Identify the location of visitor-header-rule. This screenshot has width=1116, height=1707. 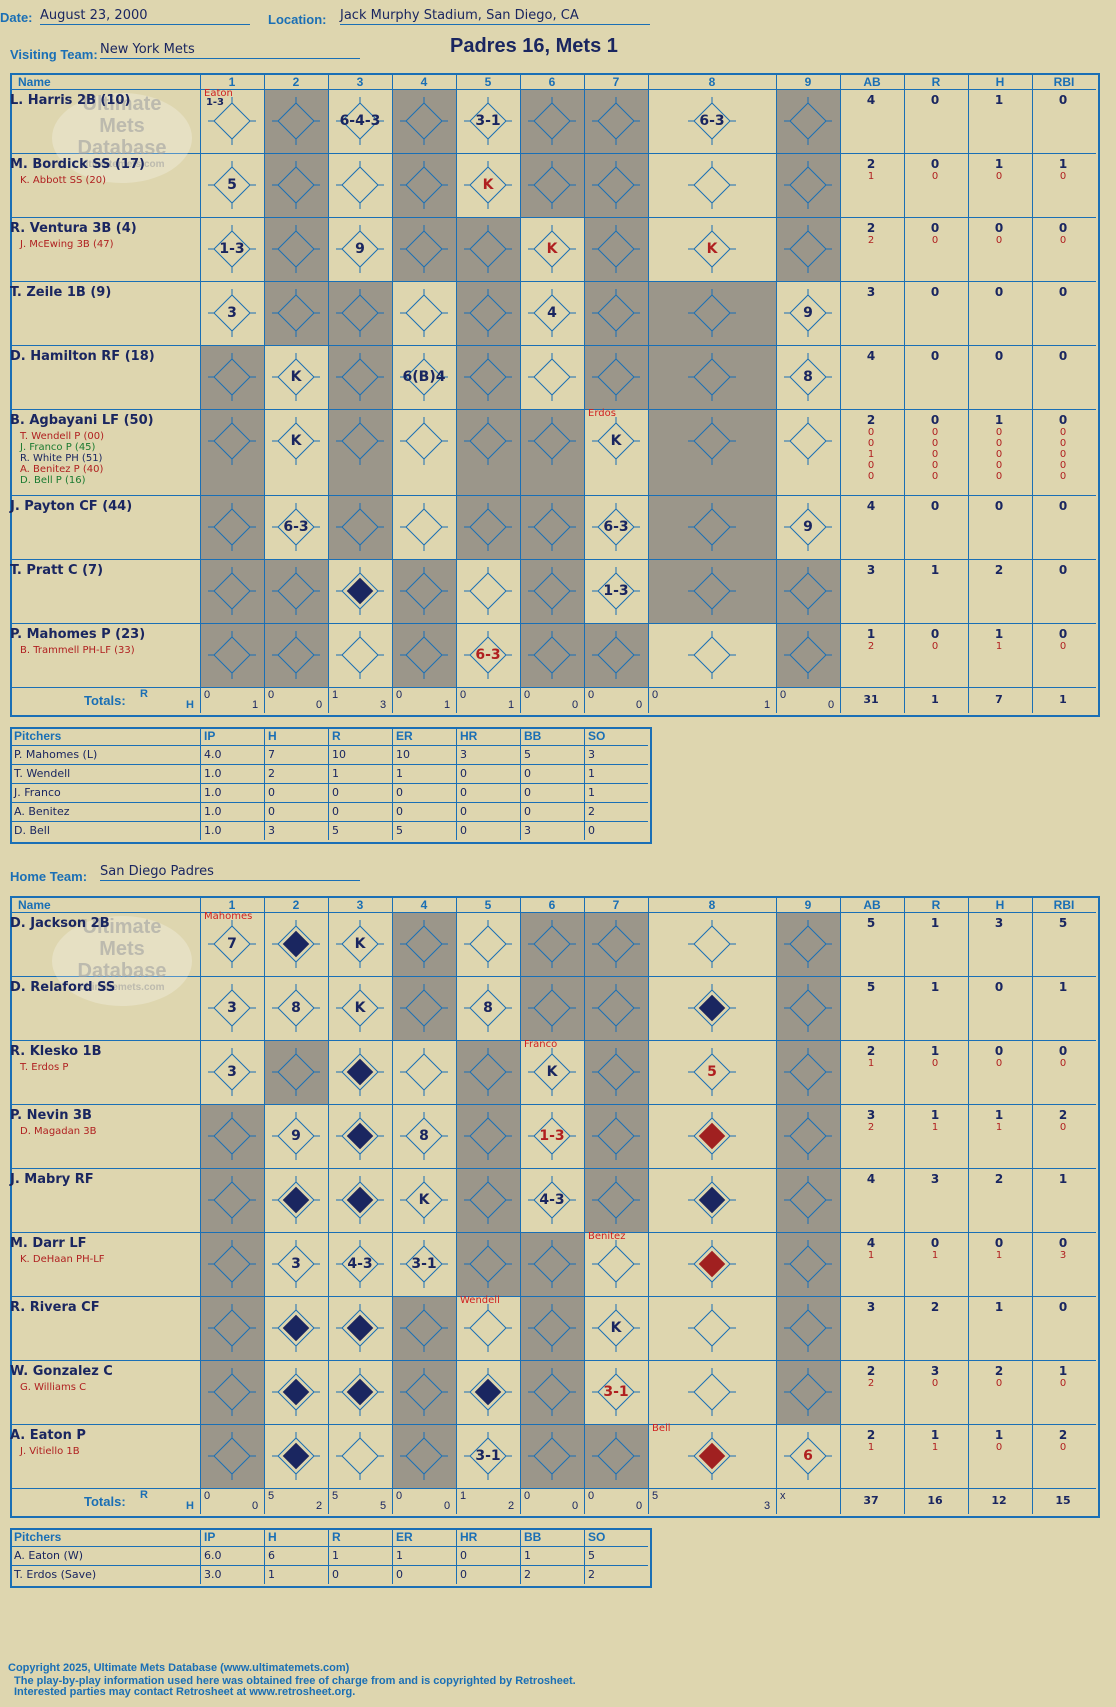
(553, 89).